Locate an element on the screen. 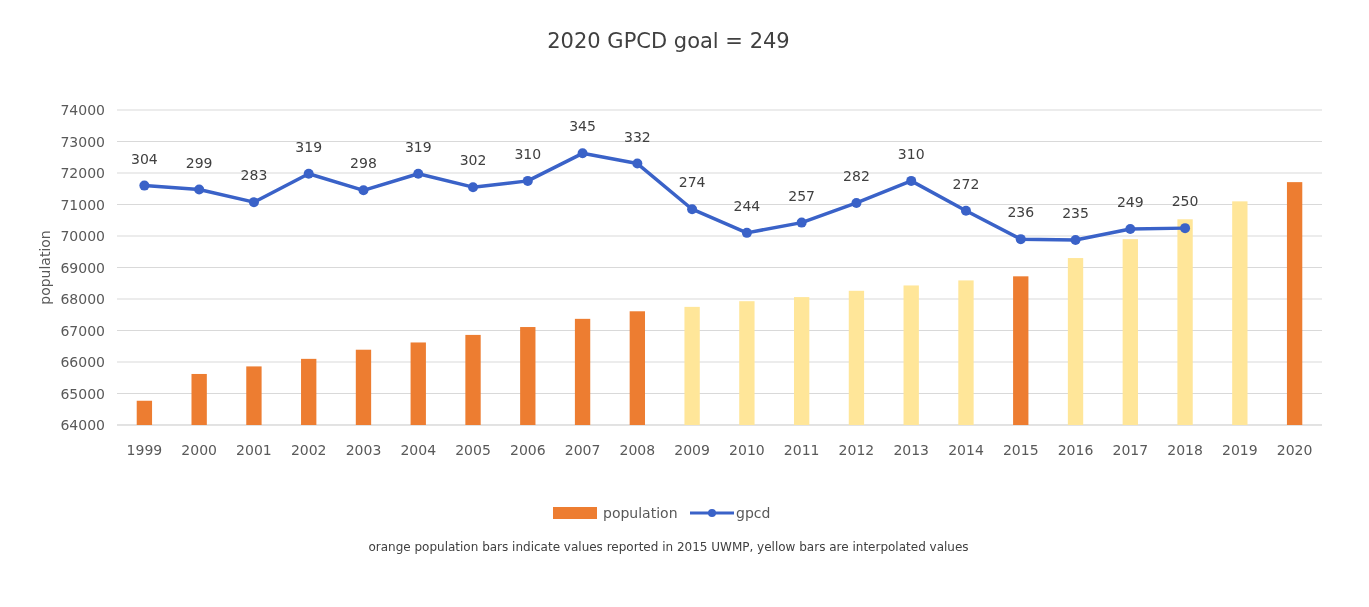 Image resolution: width=1369 pixels, height=607 pixels. data-label: 249 is located at coordinates (1130, 201).